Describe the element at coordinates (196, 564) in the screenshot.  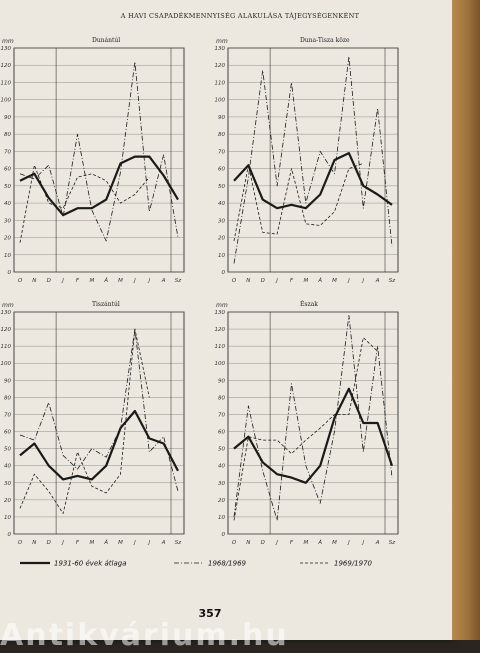
I see `legend: 1931-60 évek átlaga 1968/1969 1969/1970` at that location.